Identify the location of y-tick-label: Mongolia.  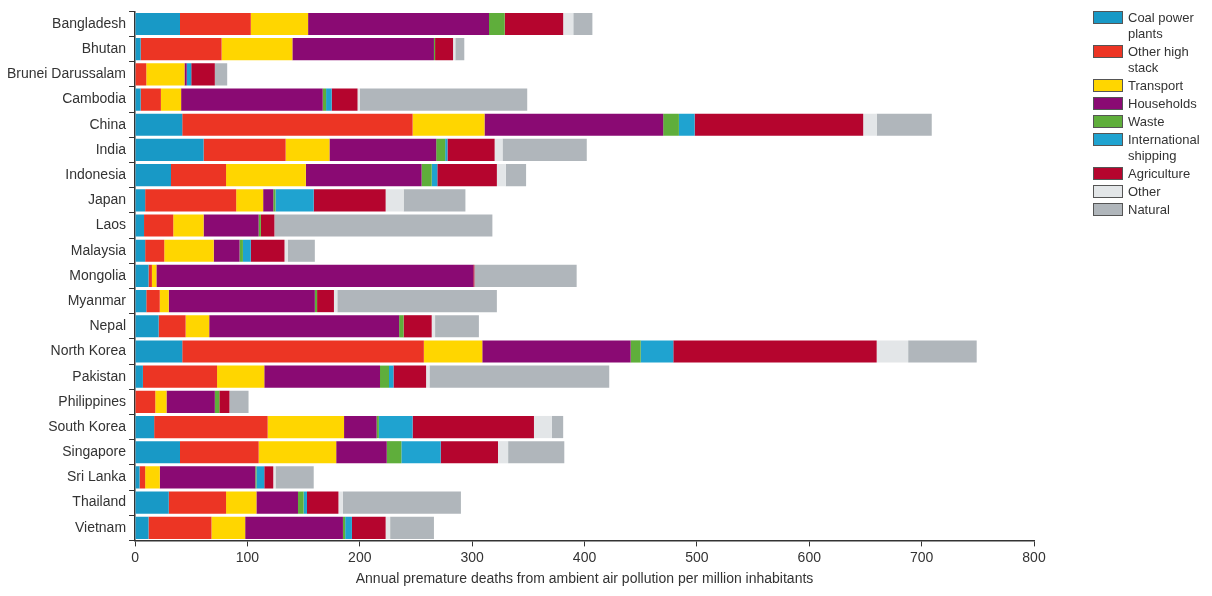
(98, 274).